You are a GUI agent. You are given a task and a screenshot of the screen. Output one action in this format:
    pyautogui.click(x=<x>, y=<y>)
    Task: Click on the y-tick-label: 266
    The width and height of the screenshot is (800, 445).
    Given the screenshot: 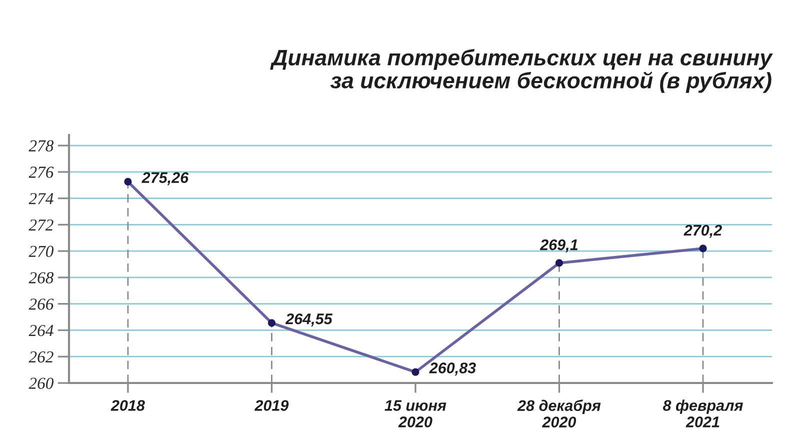 What is the action you would take?
    pyautogui.click(x=41, y=304)
    